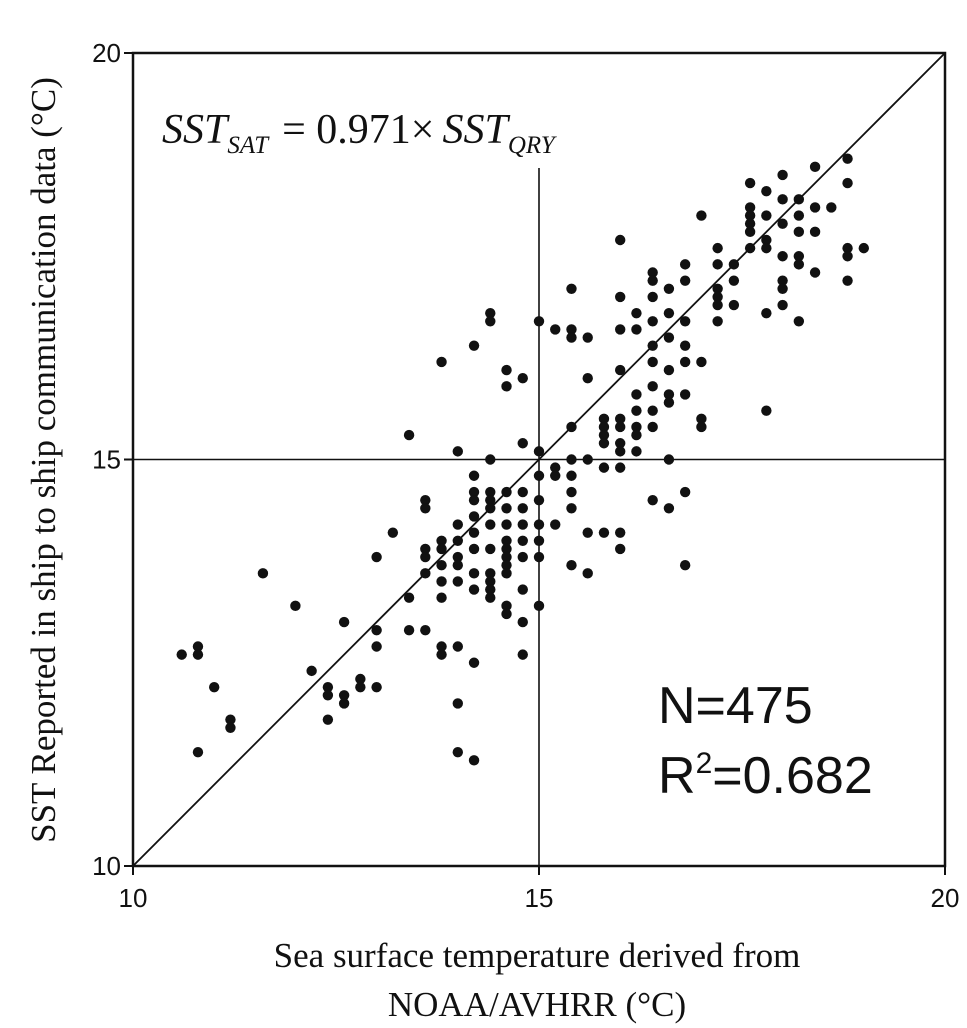  I want to click on x-tick-label: 10, so click(133, 898).